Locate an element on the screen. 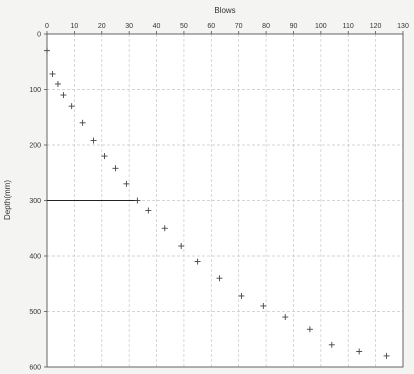  y-tick-label: 200 is located at coordinates (35, 146).